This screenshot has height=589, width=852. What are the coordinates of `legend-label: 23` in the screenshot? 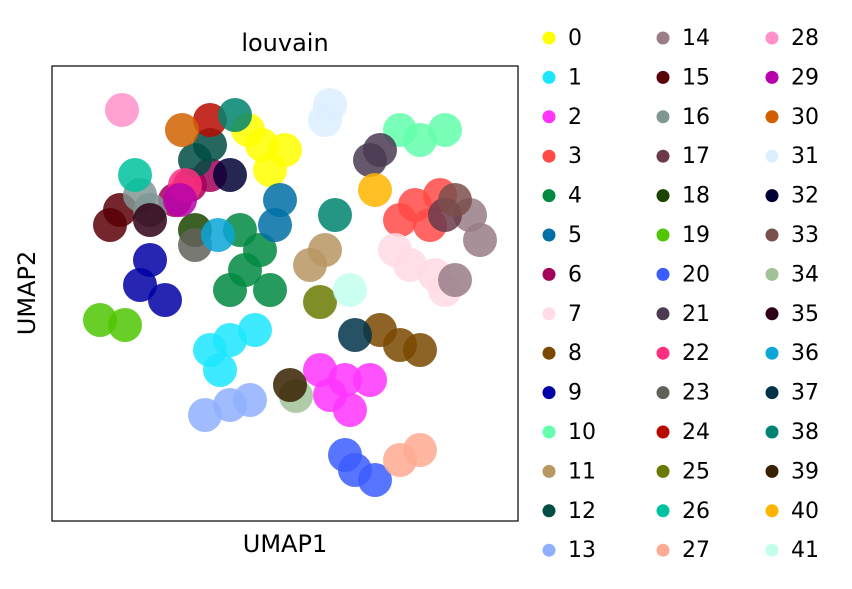 It's located at (696, 393).